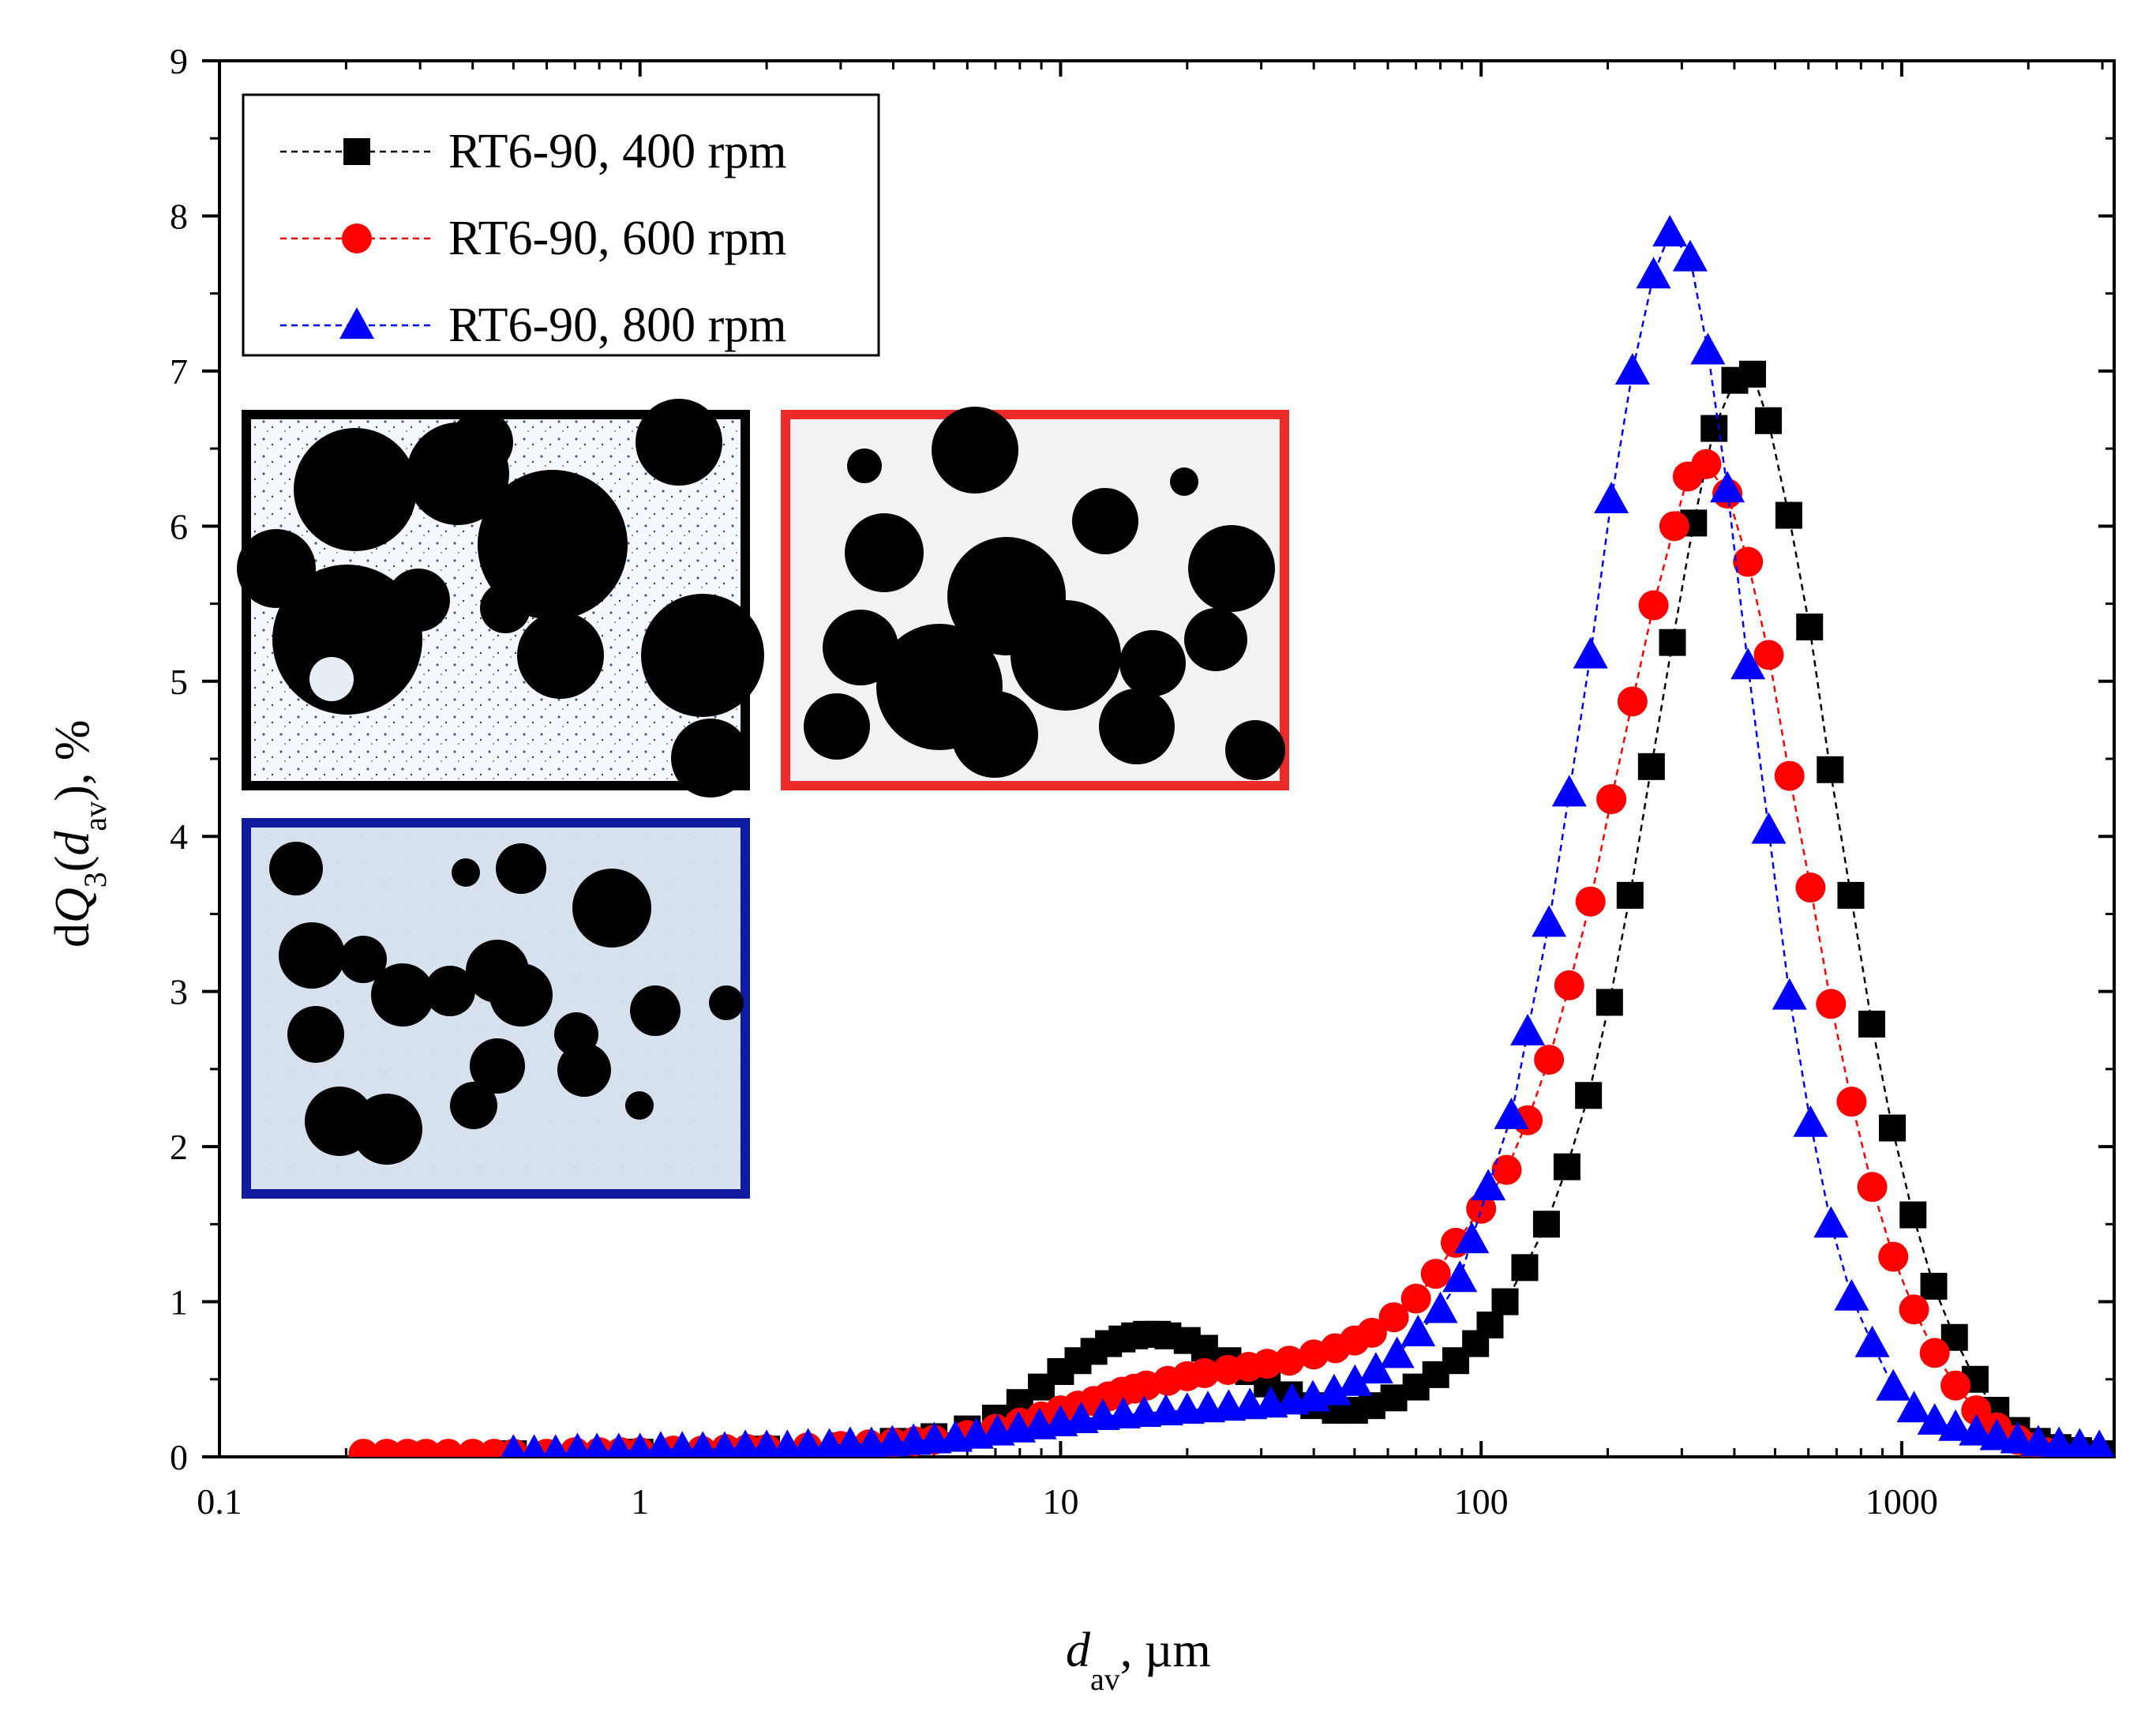  Describe the element at coordinates (1035, 598) in the screenshot. I see `micrograph-600rpm` at that location.